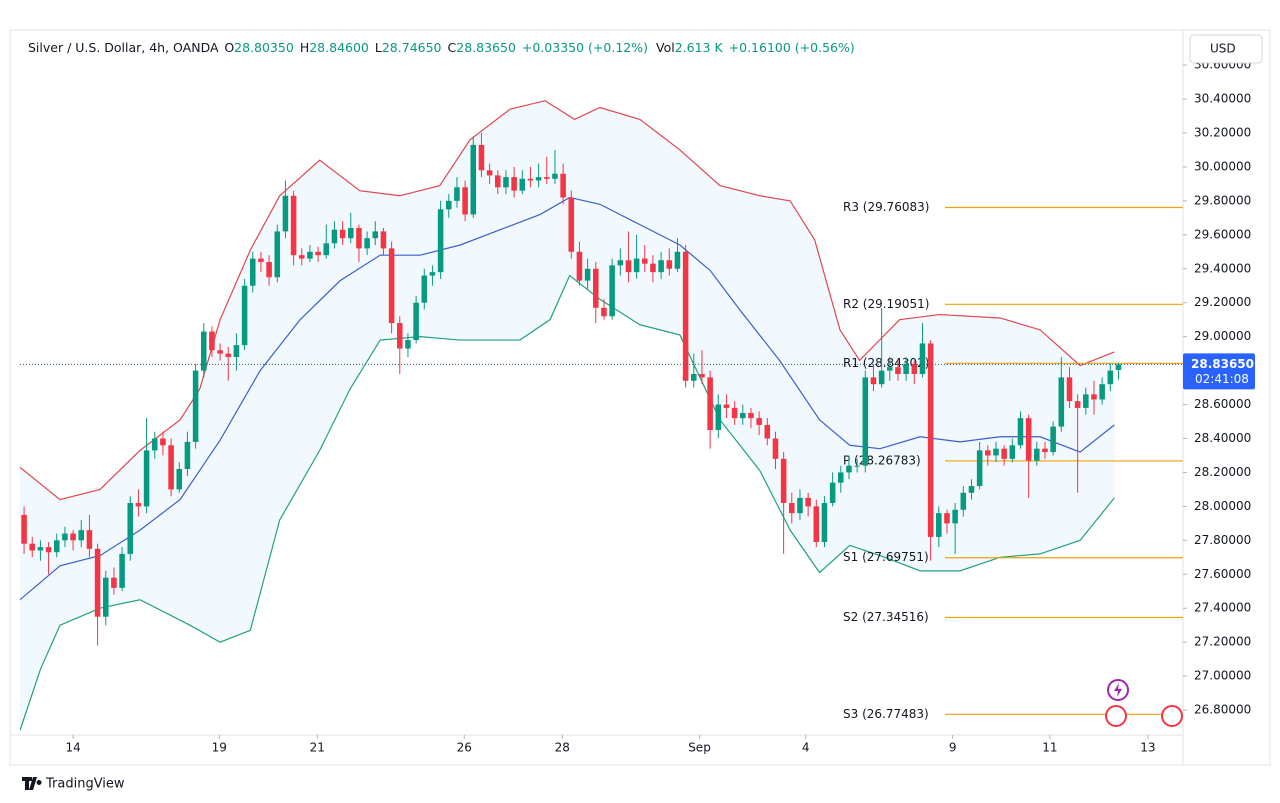 This screenshot has height=803, width=1280. I want to click on x-tick-label: Sep, so click(699, 748).